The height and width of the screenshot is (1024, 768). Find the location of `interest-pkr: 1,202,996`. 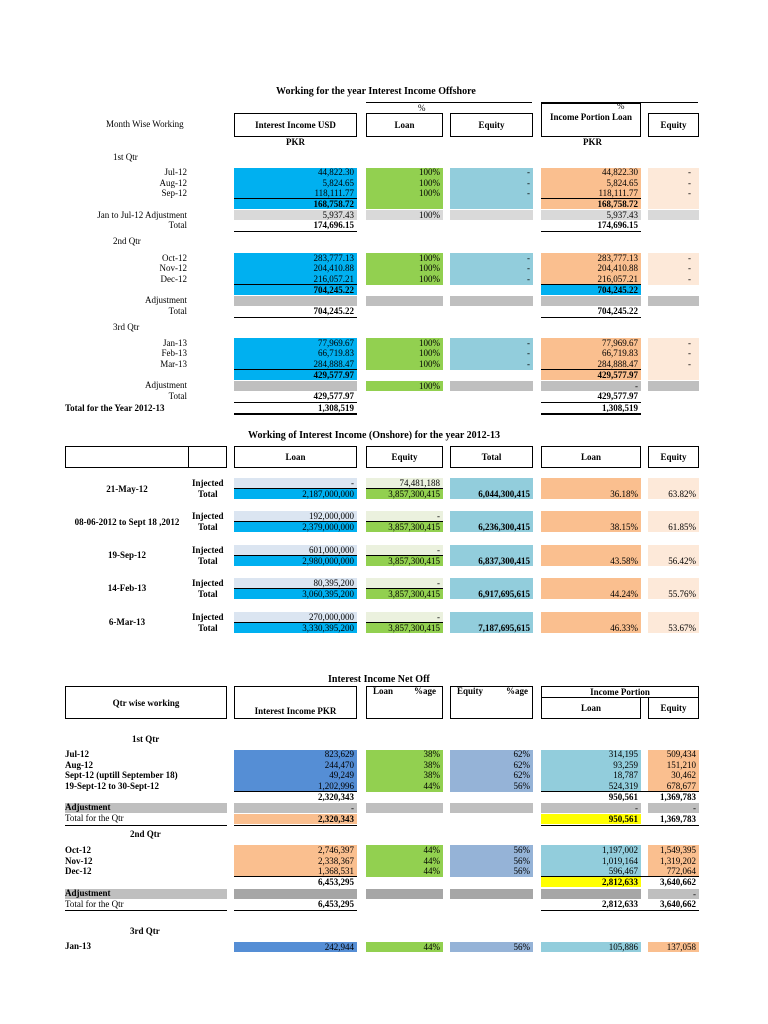

interest-pkr: 1,202,996 is located at coordinates (336, 786).